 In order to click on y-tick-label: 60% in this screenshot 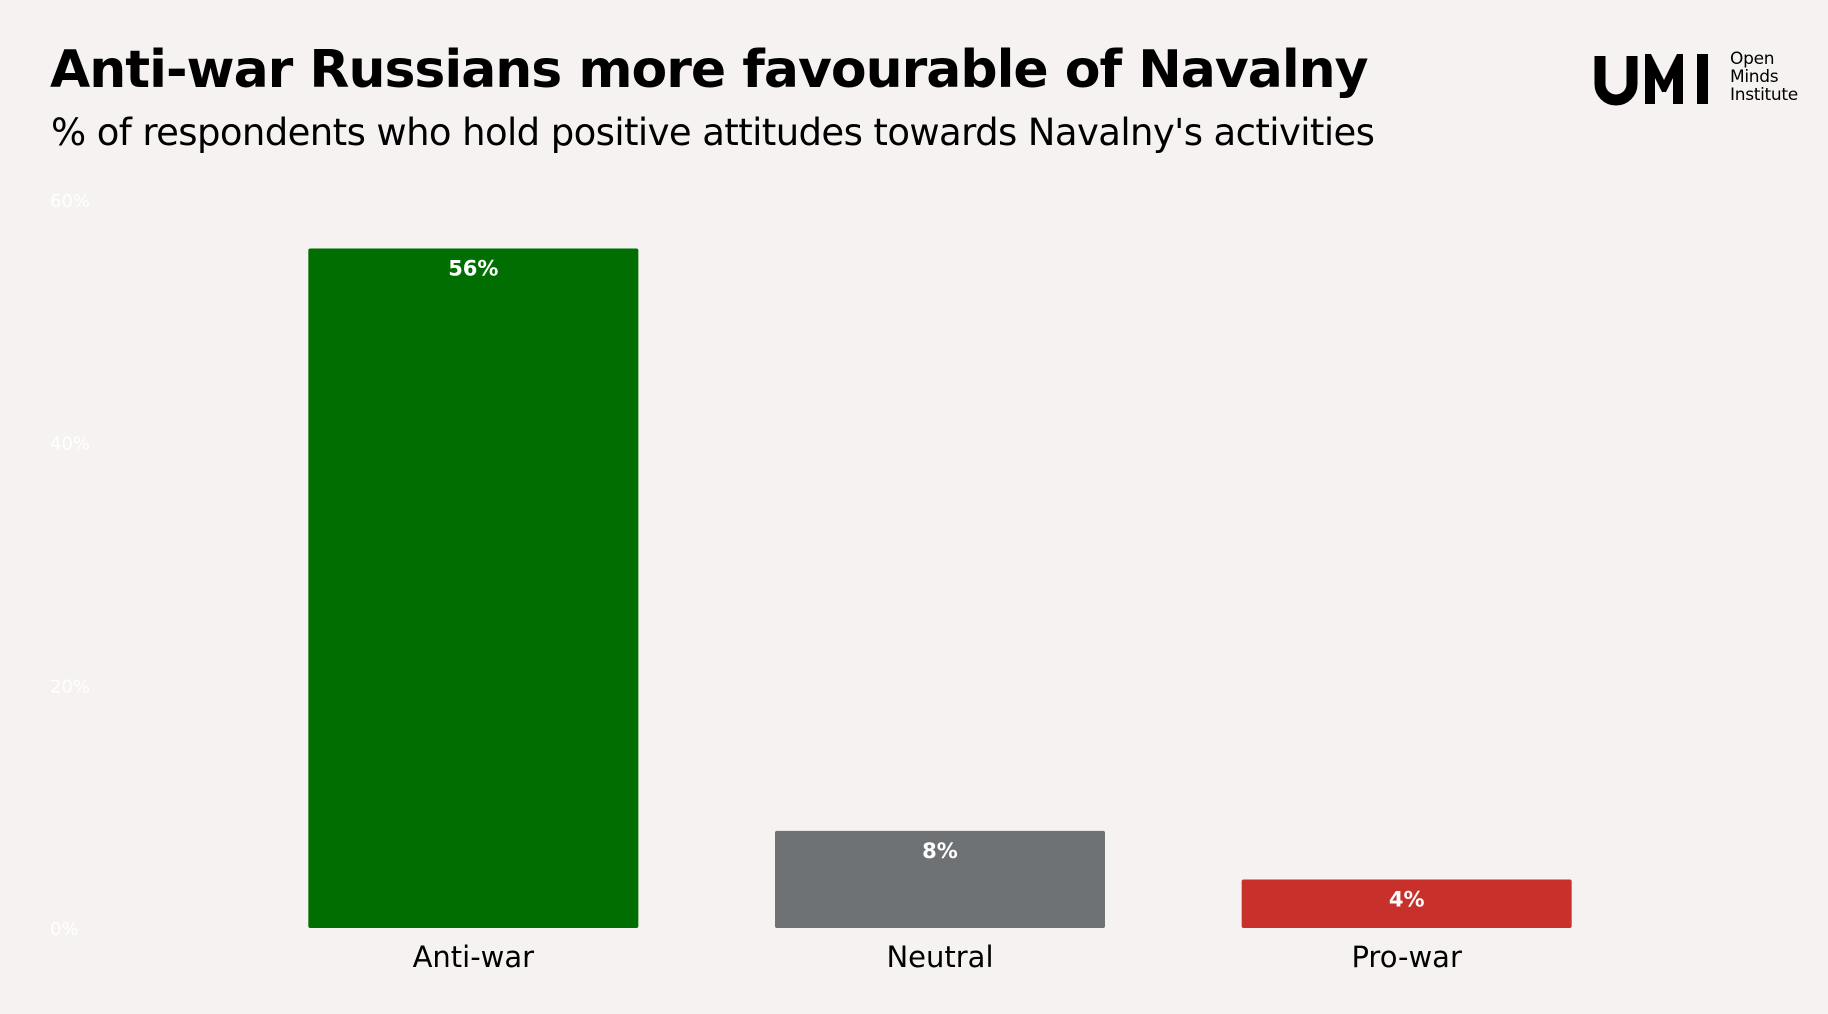, I will do `click(70, 201)`.